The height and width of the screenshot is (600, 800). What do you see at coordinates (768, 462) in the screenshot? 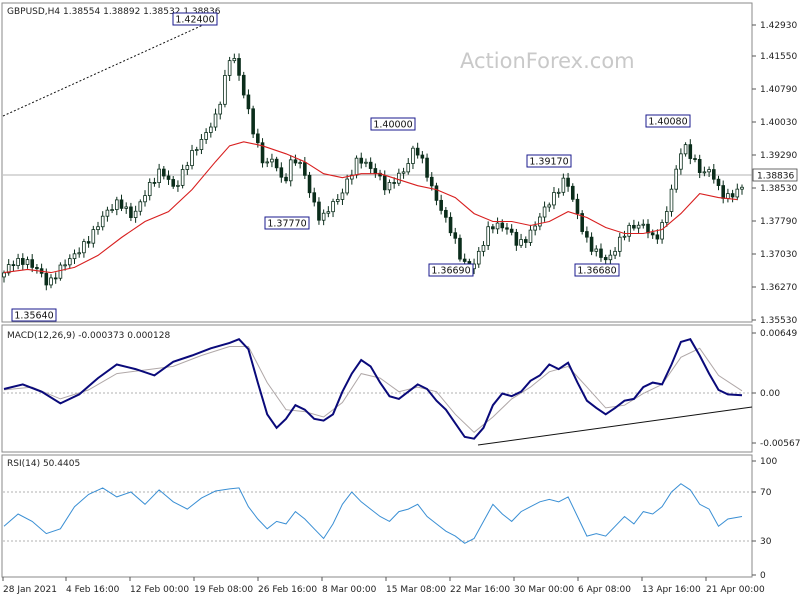
I see `y-tick-label: 100` at bounding box center [768, 462].